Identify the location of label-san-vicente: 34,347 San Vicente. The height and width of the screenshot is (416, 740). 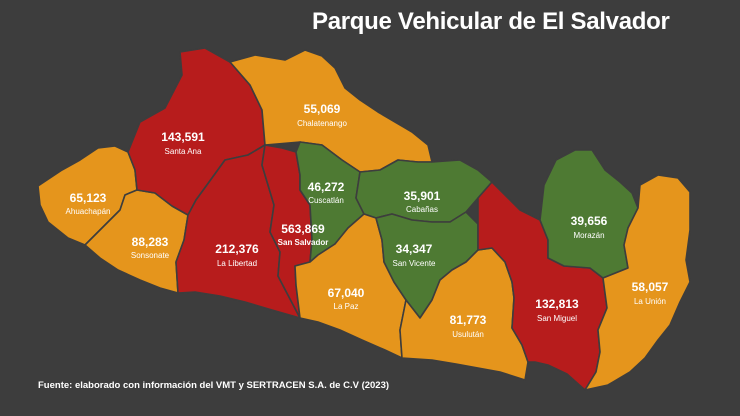
(415, 255).